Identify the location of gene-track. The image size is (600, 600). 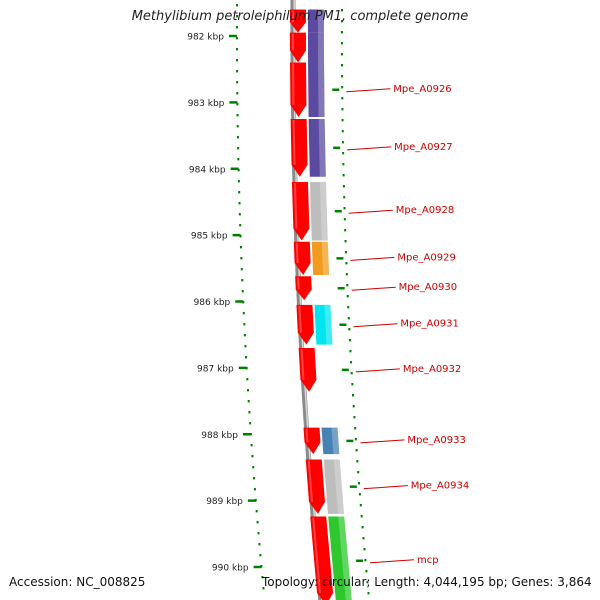
(311, 304).